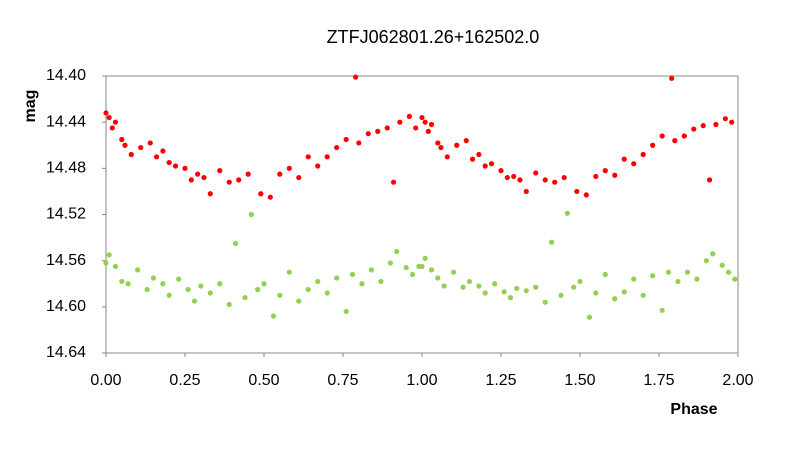 The height and width of the screenshot is (452, 804). I want to click on x-axis-label: Phase, so click(693, 409).